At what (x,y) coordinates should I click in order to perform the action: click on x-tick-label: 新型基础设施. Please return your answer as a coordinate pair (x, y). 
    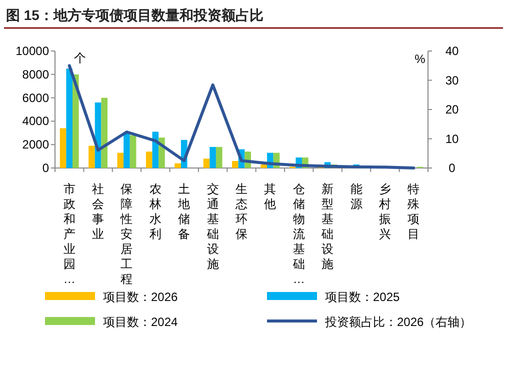
    Looking at the image, I should click on (327, 226).